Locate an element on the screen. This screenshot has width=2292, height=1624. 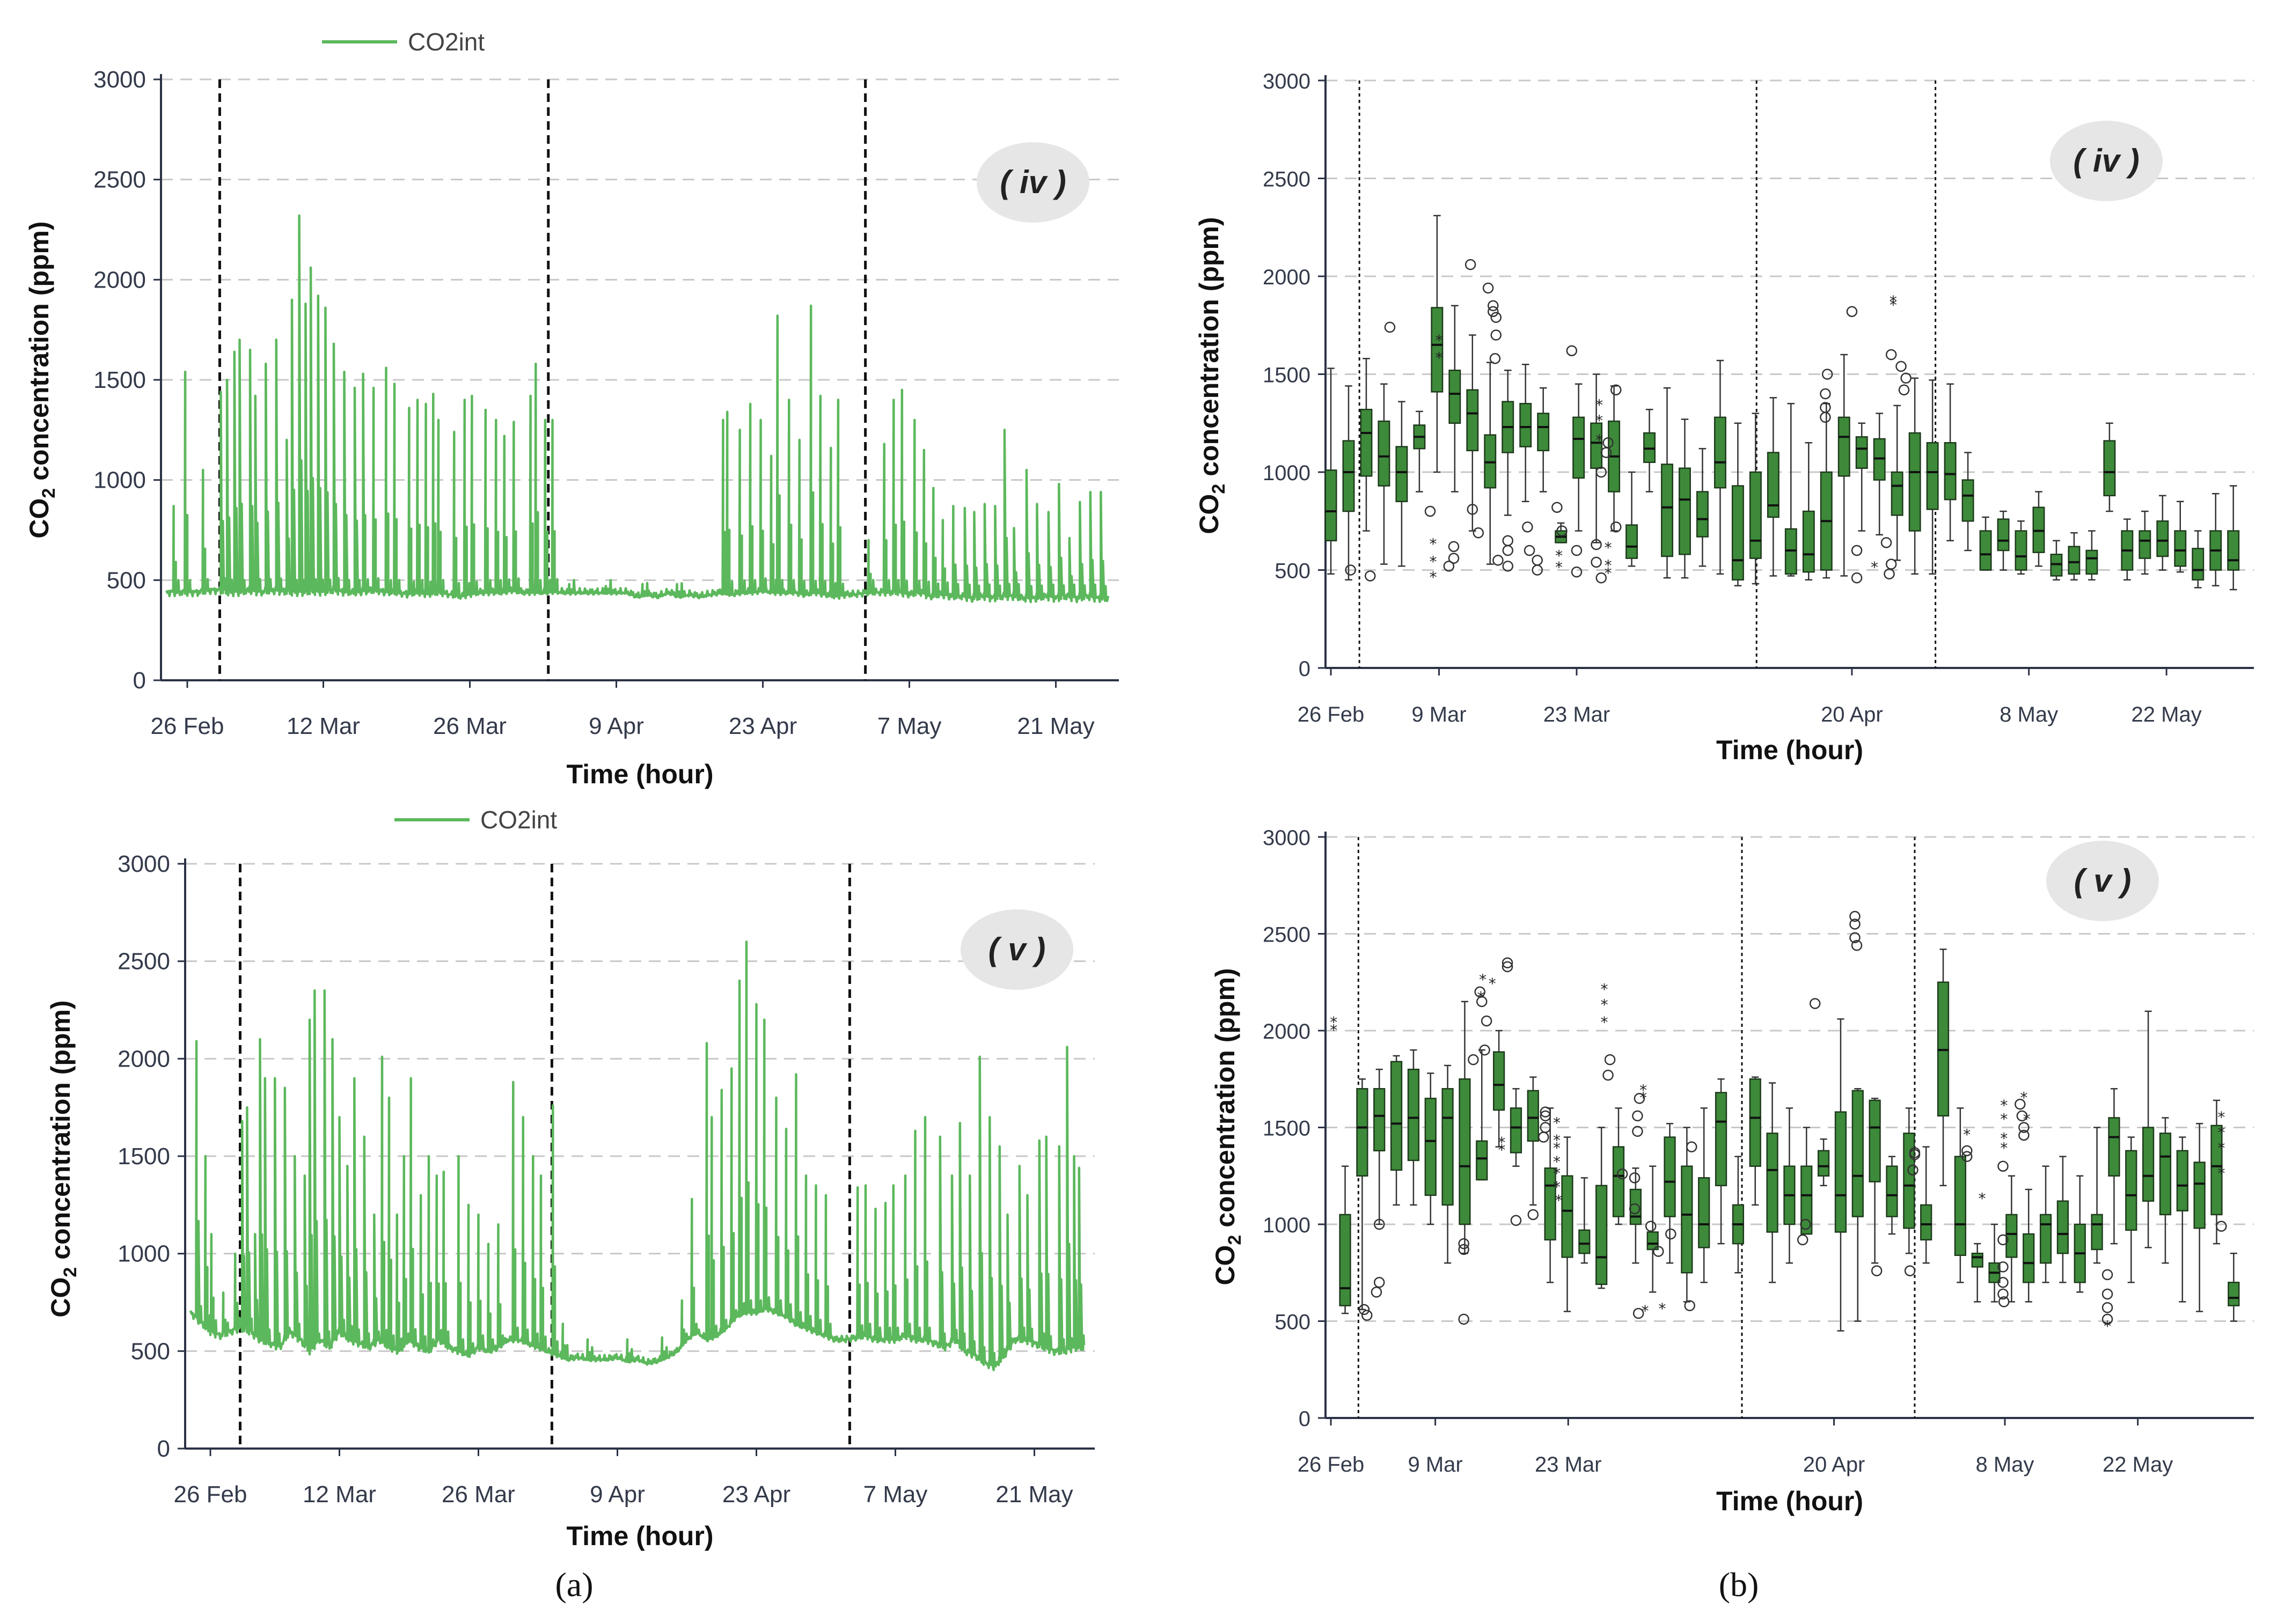
y-axis-label-sub: 2 is located at coordinates (49, 493).